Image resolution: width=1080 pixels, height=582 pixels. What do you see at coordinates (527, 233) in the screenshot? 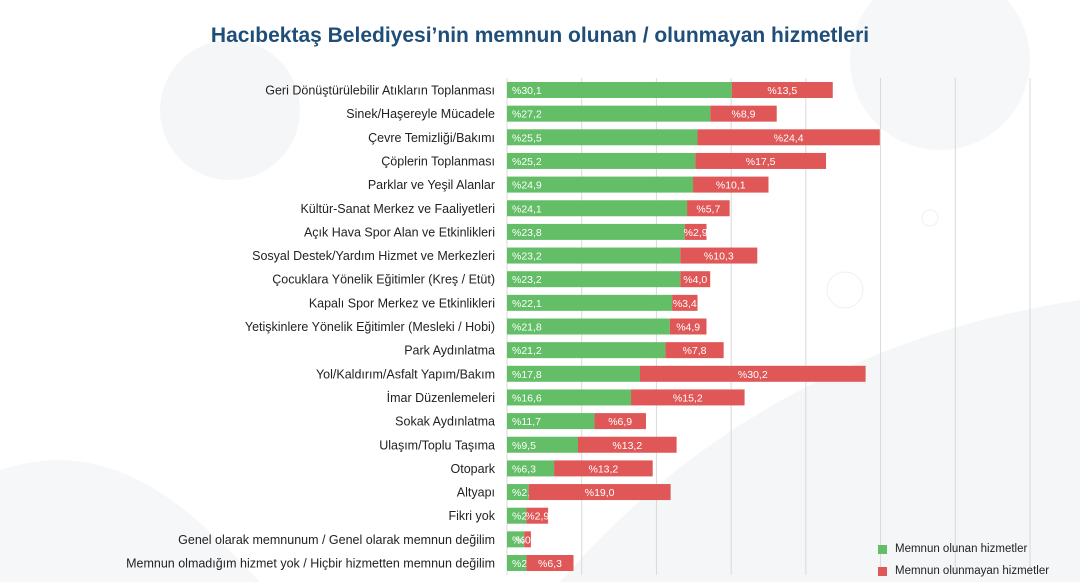
I see `data-label-satisfied: %23,8` at bounding box center [527, 233].